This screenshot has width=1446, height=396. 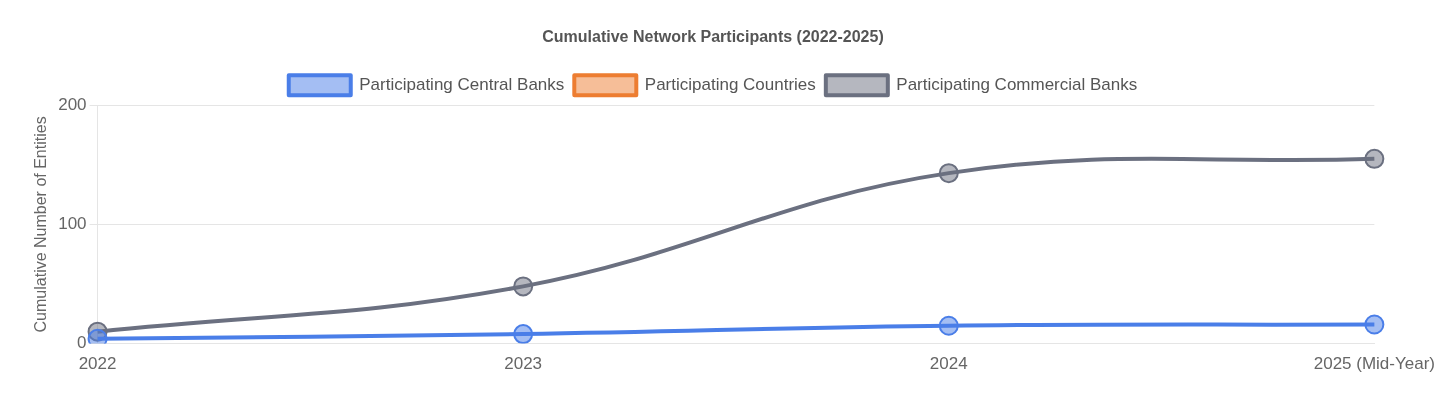 I want to click on legend-label: Participating Commercial Banks, so click(x=1017, y=84).